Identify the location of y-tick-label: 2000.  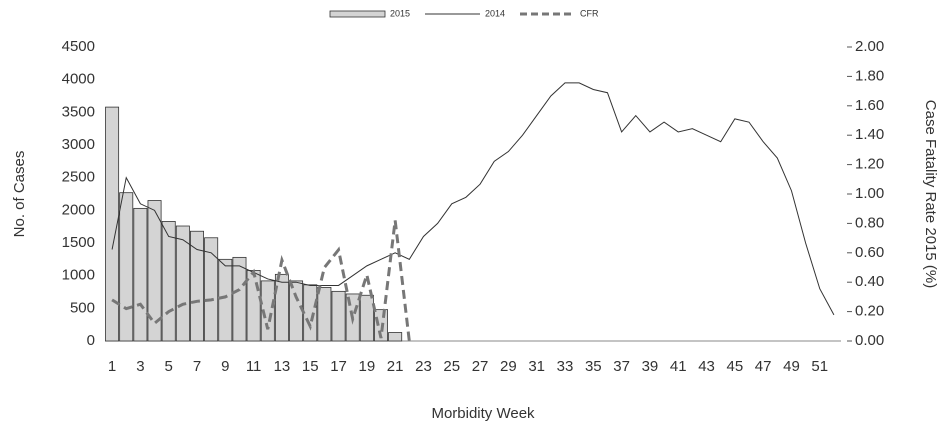
(78, 209).